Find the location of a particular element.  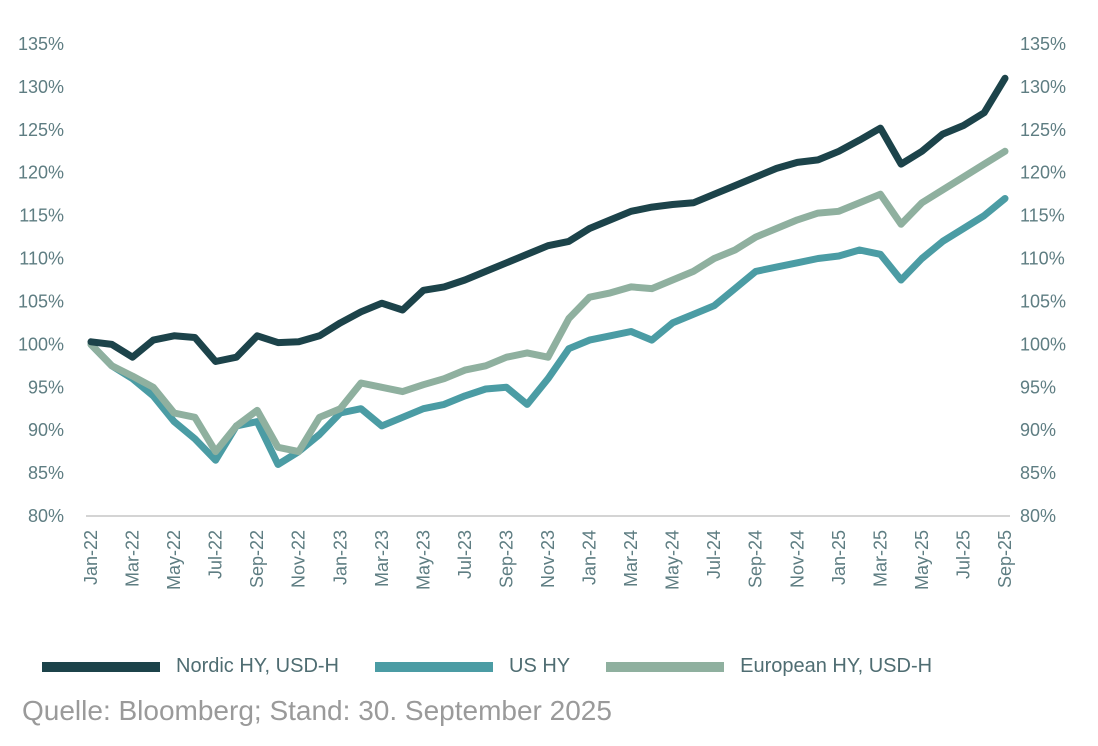

x-tick-label: Sep-23 is located at coordinates (506, 559).